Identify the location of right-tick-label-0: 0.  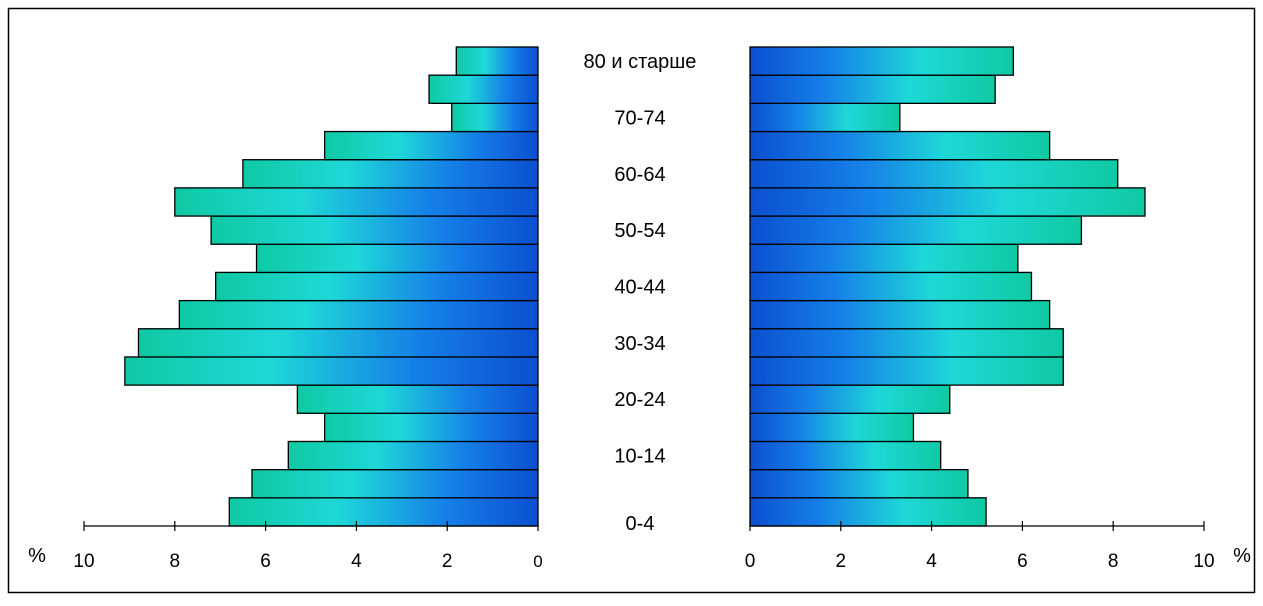
(750, 561).